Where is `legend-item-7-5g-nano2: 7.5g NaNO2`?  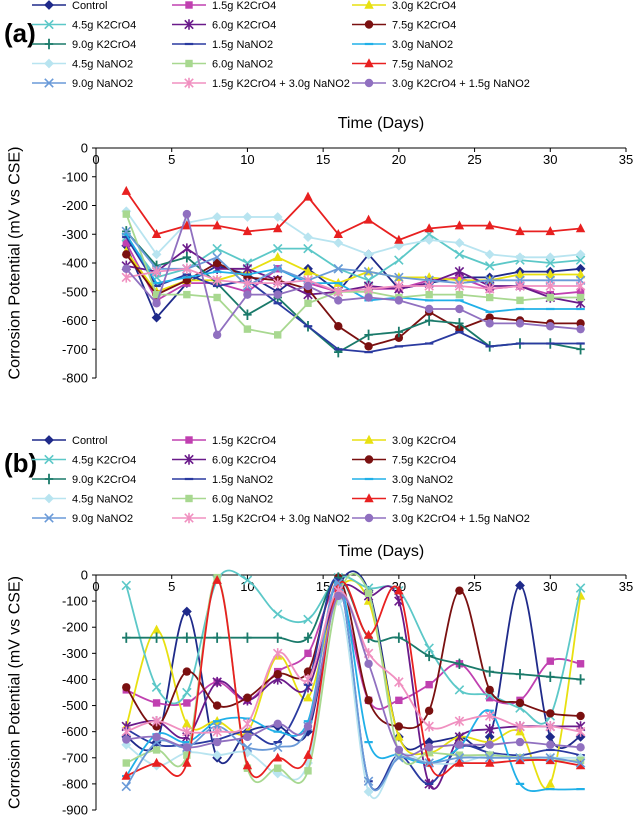 legend-item-7-5g-nano2: 7.5g NaNO2 is located at coordinates (402, 499).